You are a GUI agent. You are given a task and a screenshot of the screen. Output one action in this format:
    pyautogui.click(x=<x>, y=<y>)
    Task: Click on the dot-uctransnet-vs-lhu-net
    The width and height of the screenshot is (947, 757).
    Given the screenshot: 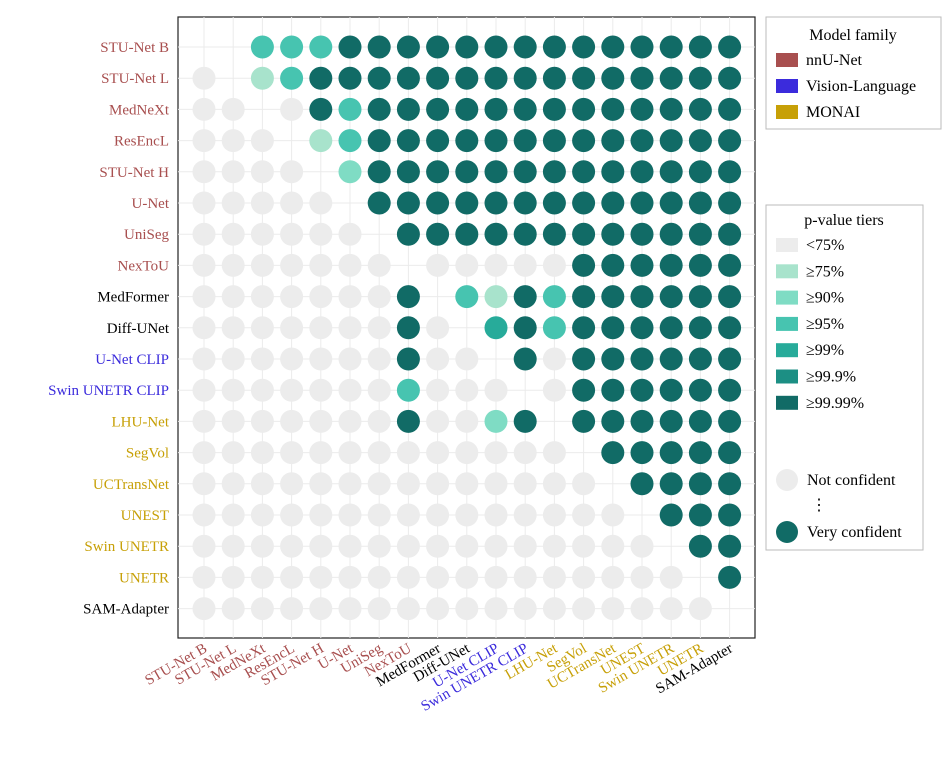 What is the action you would take?
    pyautogui.click(x=554, y=484)
    